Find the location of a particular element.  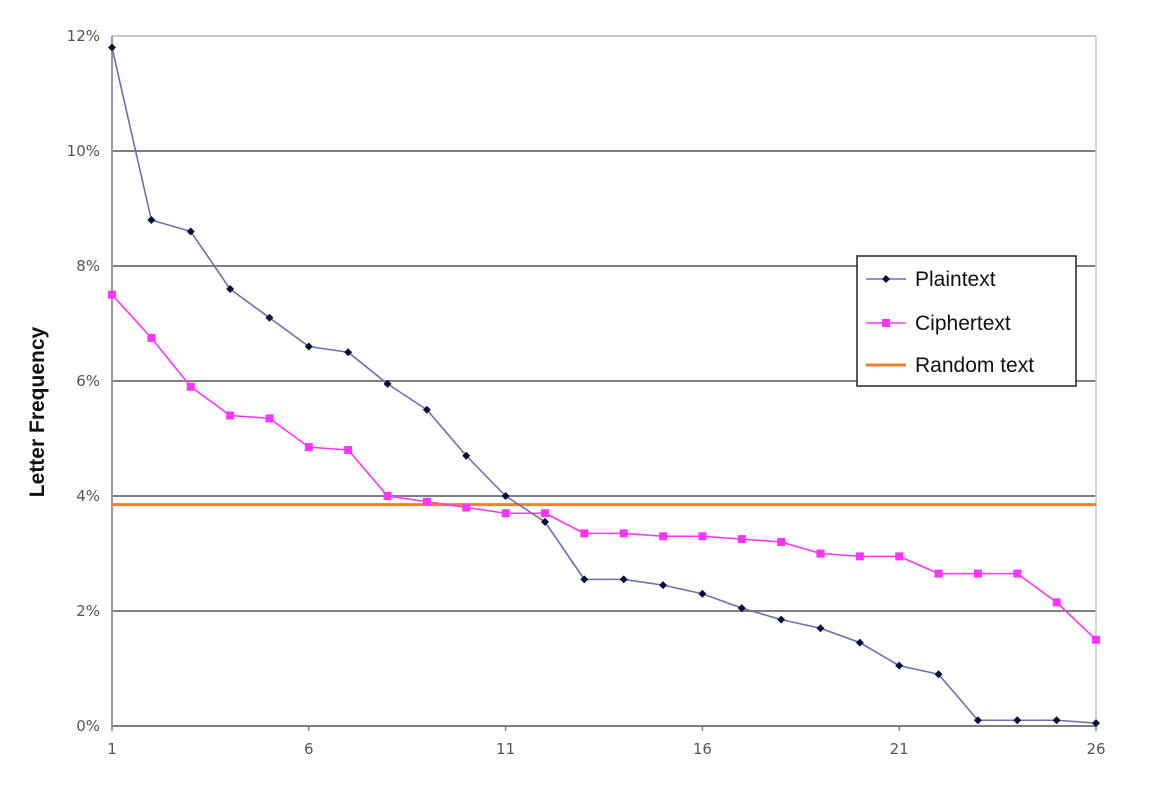

legend-item-plaintext: Plaintext is located at coordinates (931, 279).